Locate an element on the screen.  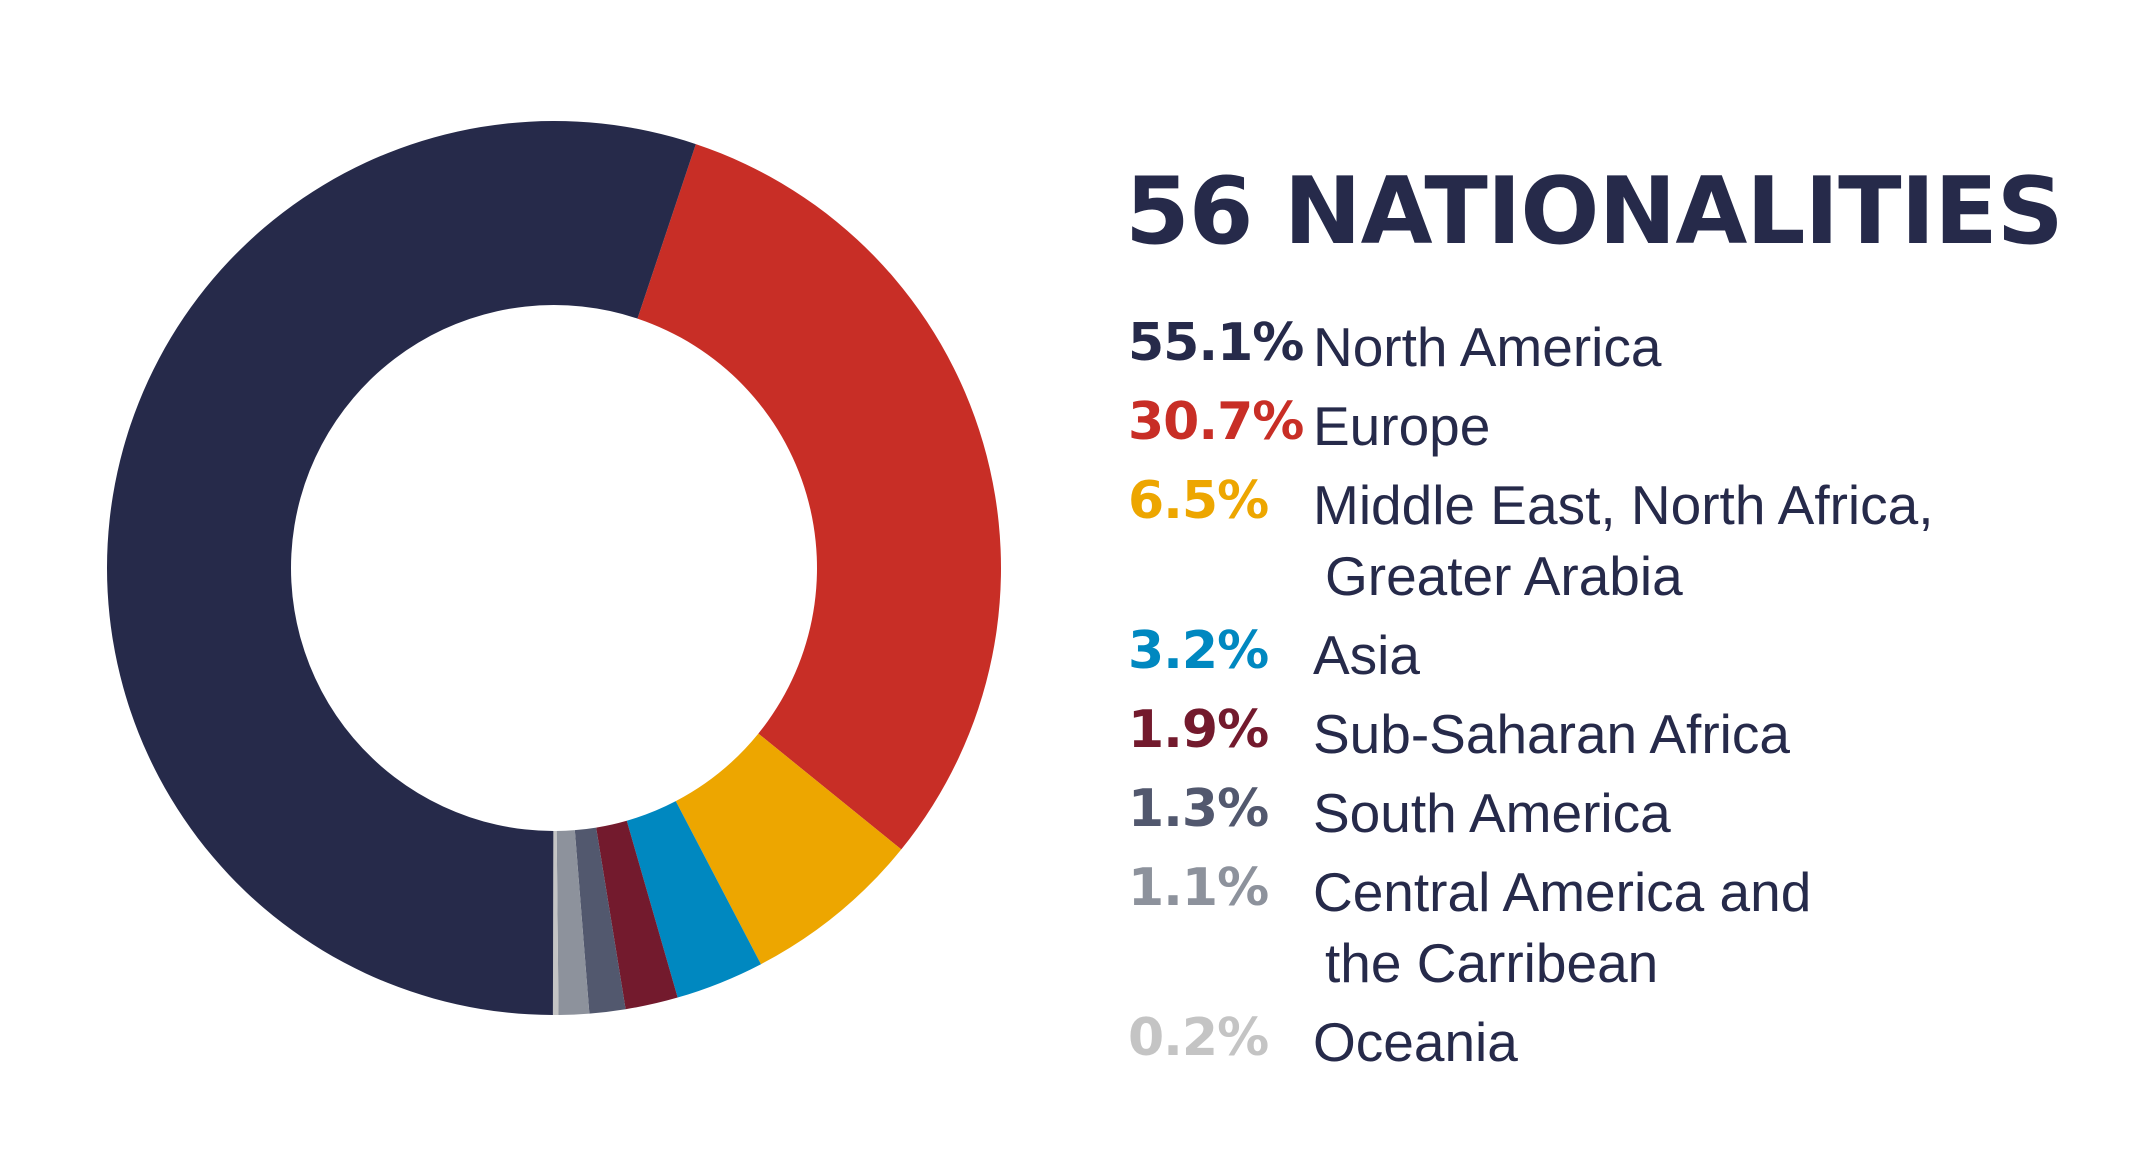
legend-label: Asia is located at coordinates (1366, 655).